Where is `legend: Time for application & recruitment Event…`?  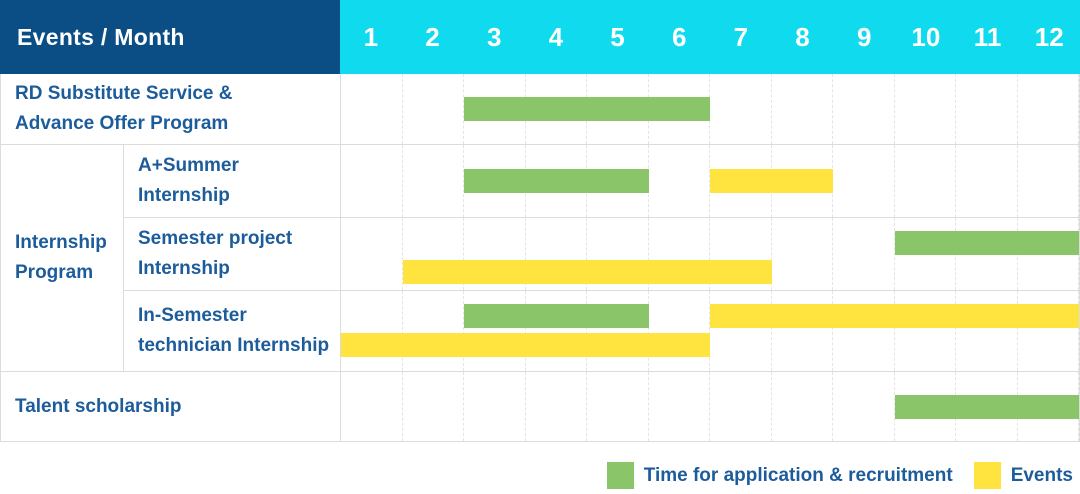 legend: Time for application & recruitment Event… is located at coordinates (540, 468).